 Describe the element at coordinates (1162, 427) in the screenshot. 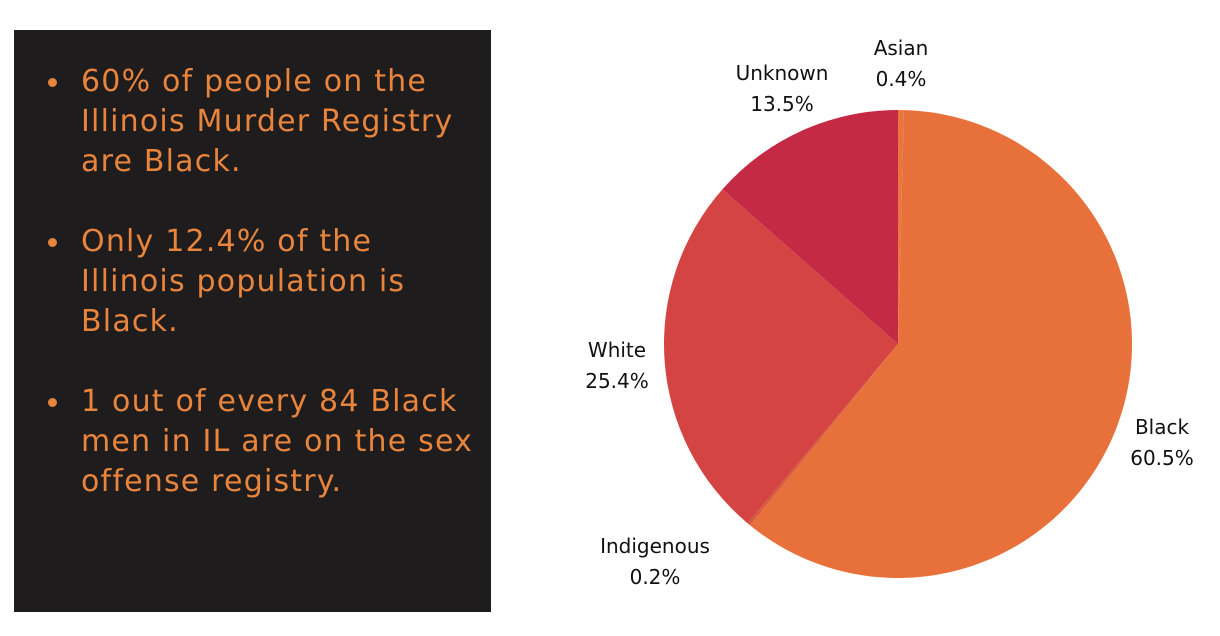

I see `slice-label-black: Black` at that location.